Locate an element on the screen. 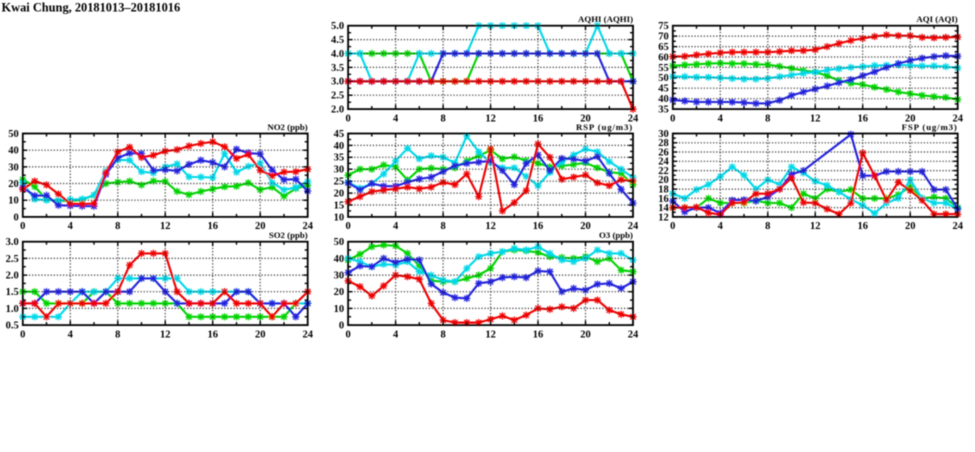  svg-text: 5.0 is located at coordinates (337, 26).